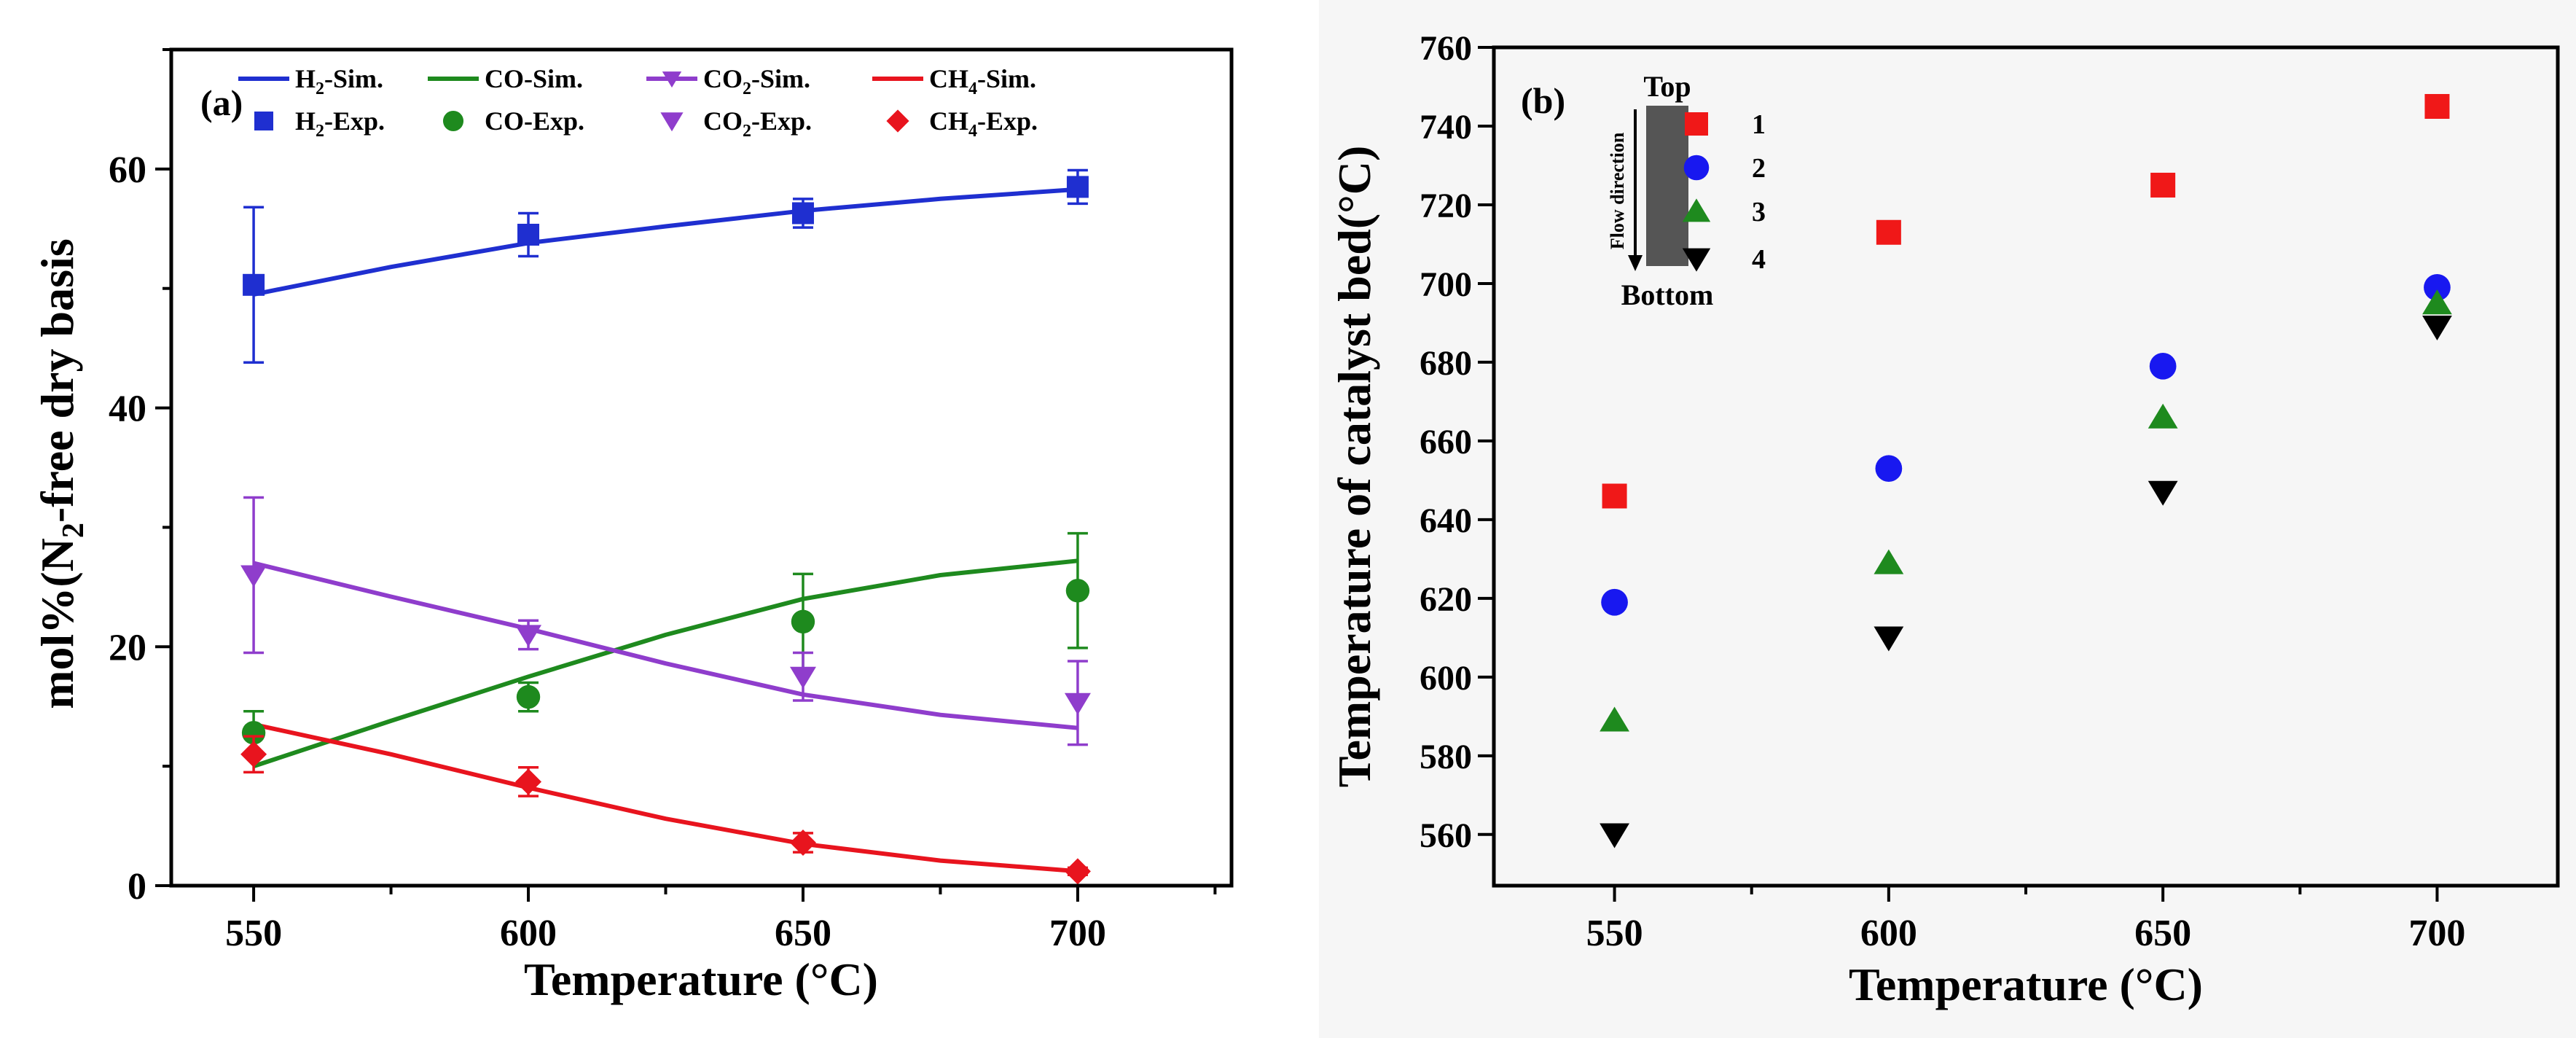 The image size is (2576, 1038). What do you see at coordinates (1635, 263) in the screenshot?
I see `flow-arrow-icon` at bounding box center [1635, 263].